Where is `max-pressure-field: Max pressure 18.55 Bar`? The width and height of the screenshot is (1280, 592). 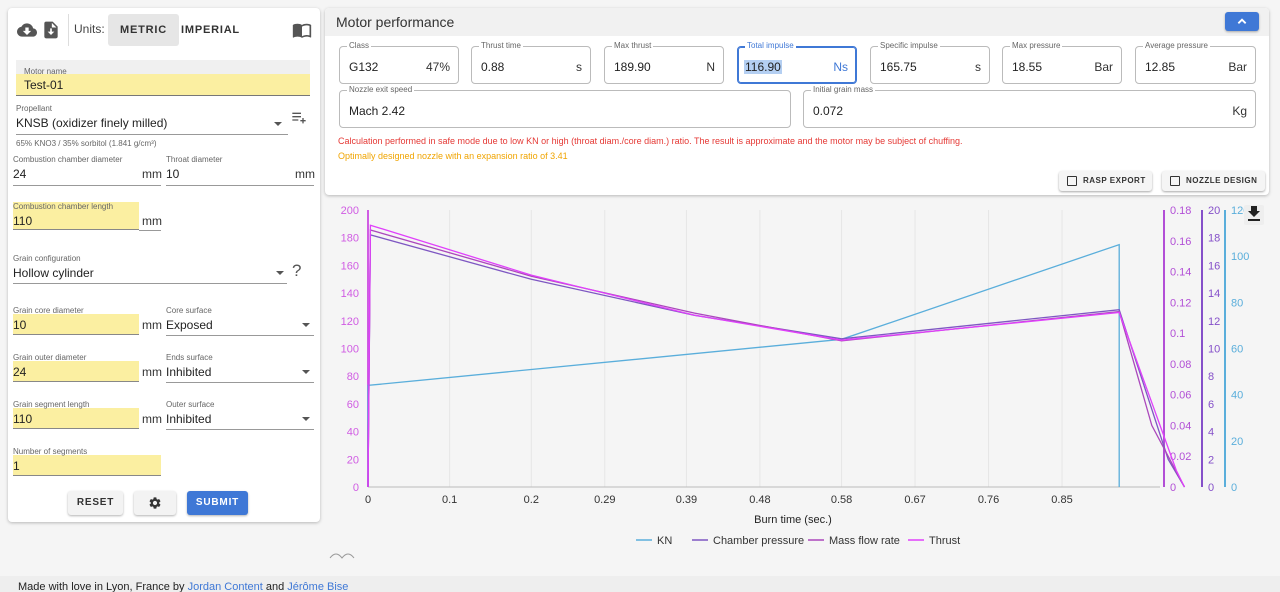 max-pressure-field: Max pressure 18.55 Bar is located at coordinates (1062, 62).